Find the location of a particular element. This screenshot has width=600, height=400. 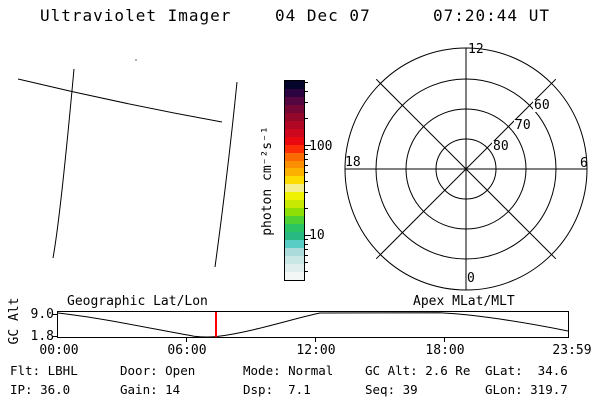

header-time: 07:20:44 UT is located at coordinates (491, 15).